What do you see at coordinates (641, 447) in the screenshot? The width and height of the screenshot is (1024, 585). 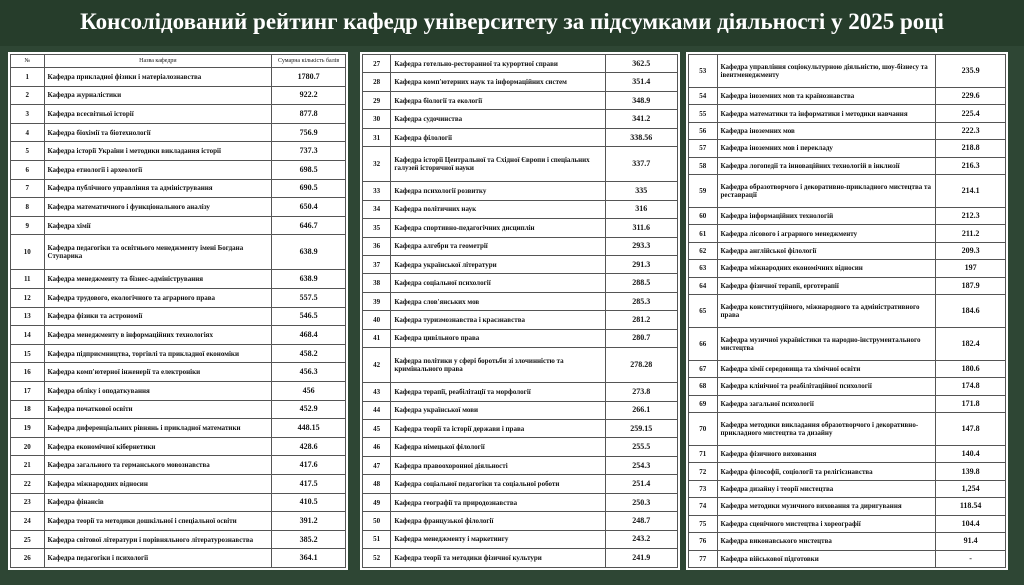 I see `score: 255.5` at bounding box center [641, 447].